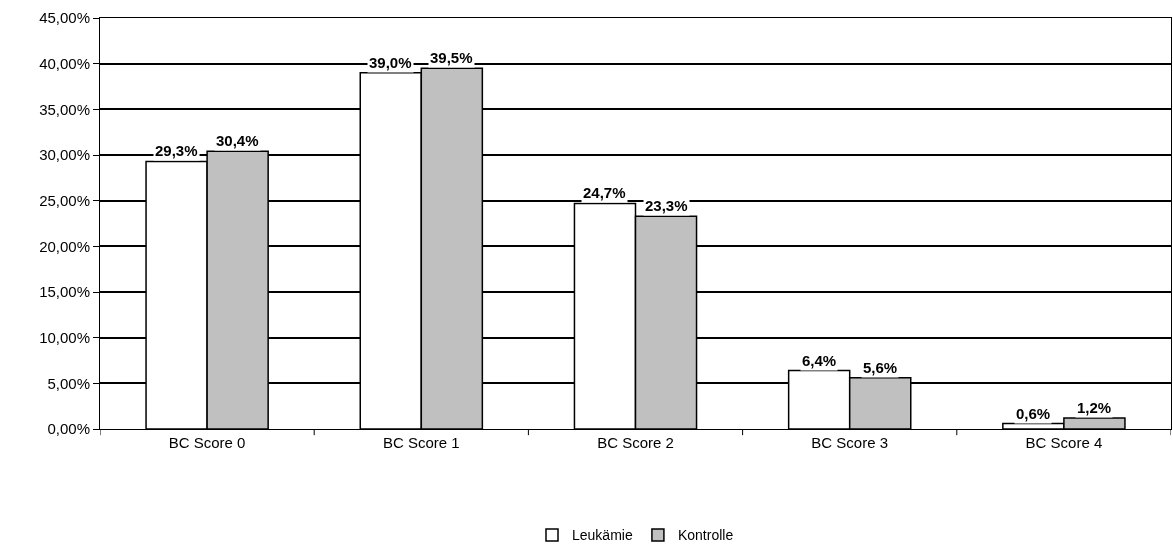 The width and height of the screenshot is (1173, 554). I want to click on y-tick-label: 15,00%, so click(64, 292).